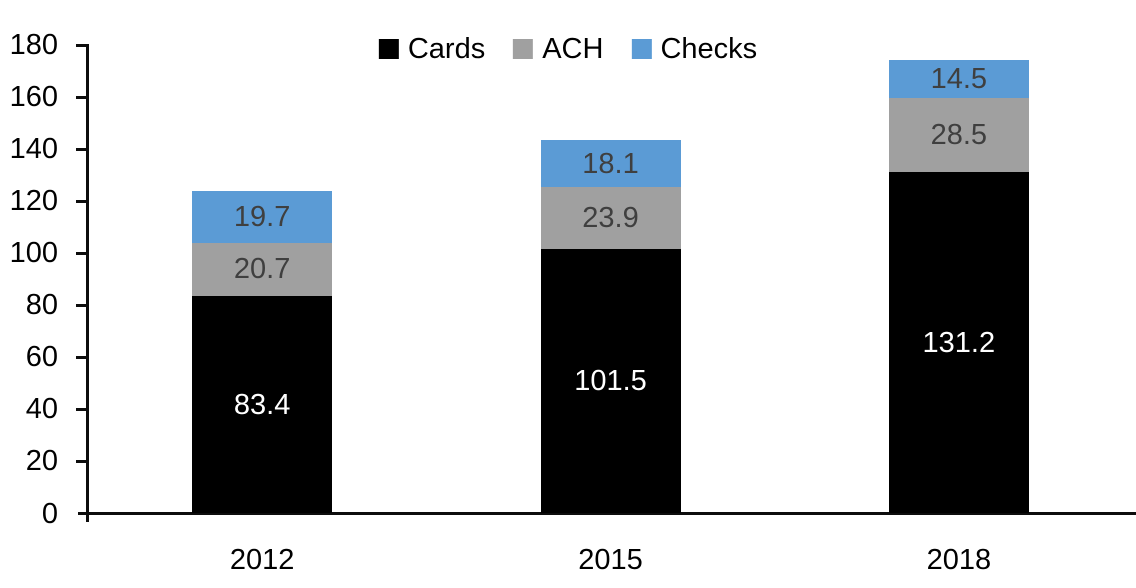 The image size is (1136, 588). I want to click on y-tick-label-160: 160, so click(33, 97).